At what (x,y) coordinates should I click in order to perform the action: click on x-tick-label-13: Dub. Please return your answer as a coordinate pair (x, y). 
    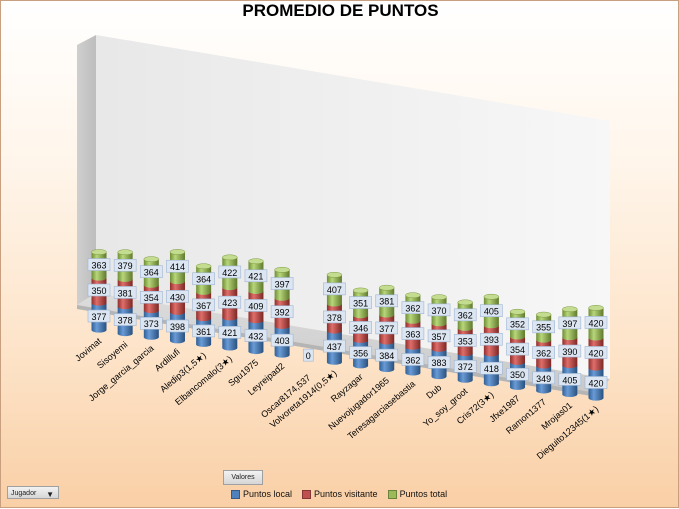
    Looking at the image, I should click on (433, 391).